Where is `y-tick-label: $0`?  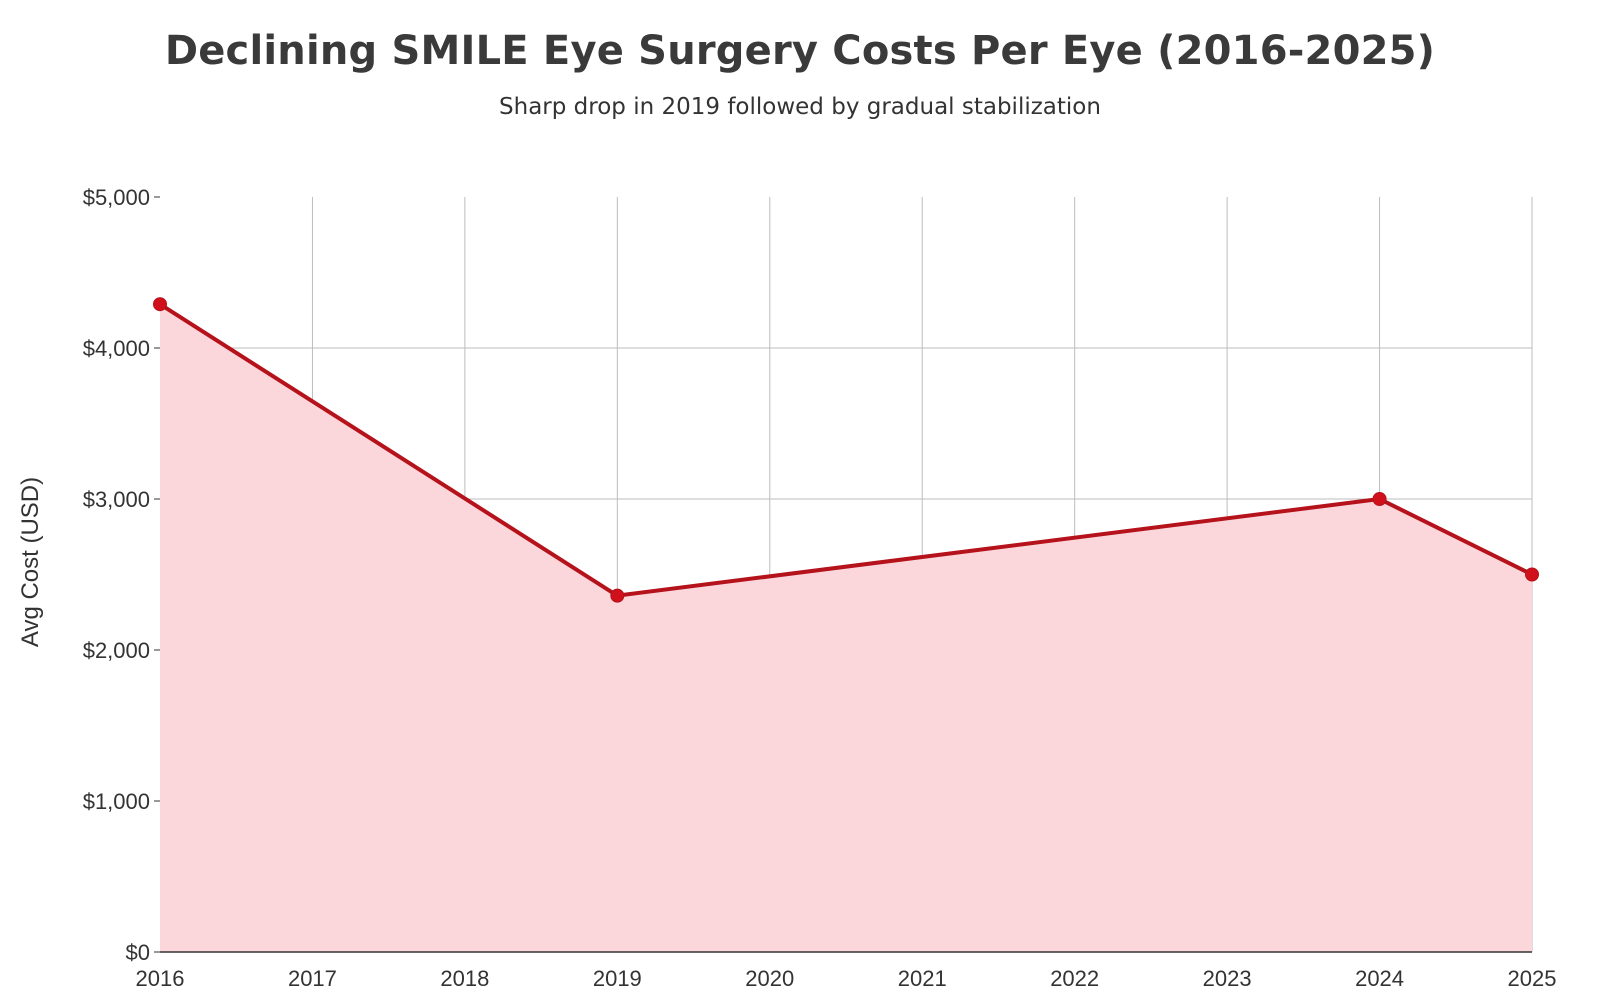
y-tick-label: $0 is located at coordinates (138, 952).